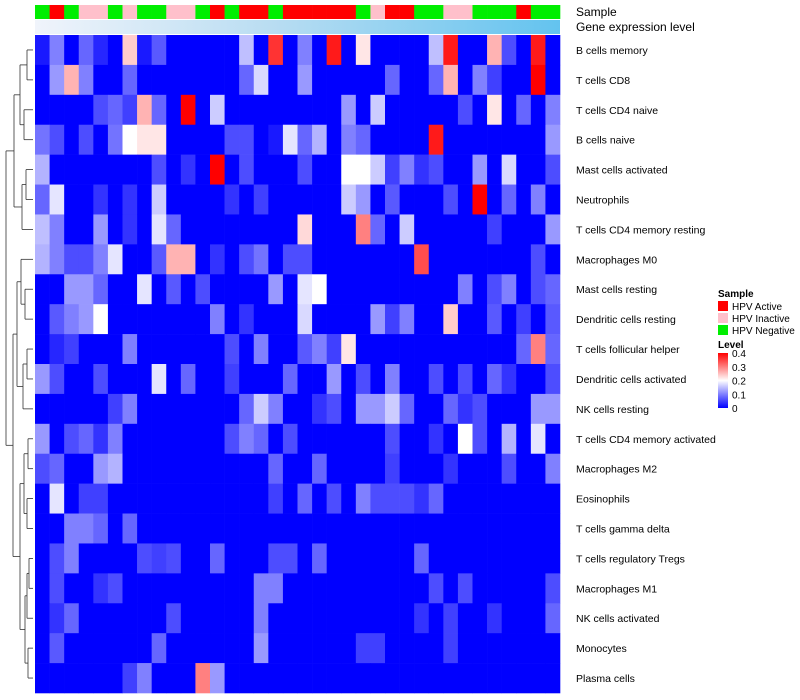  What do you see at coordinates (731, 345) in the screenshot?
I see `legend-level-title: Level` at bounding box center [731, 345].